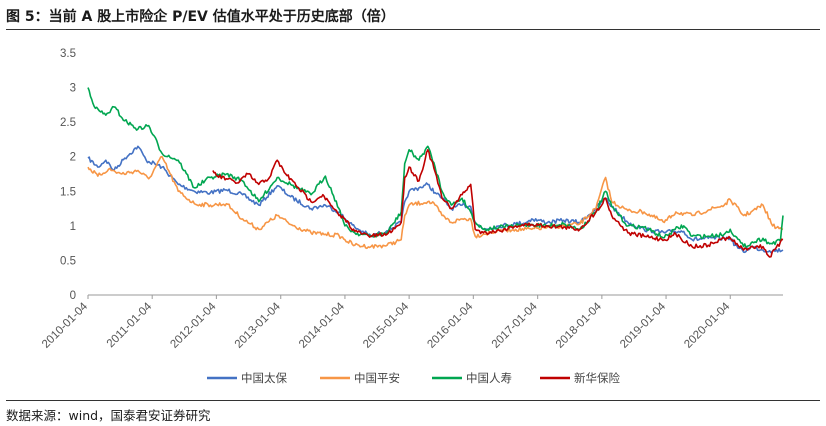 The image size is (826, 426). I want to click on y-tick-label: 0, so click(73, 296).